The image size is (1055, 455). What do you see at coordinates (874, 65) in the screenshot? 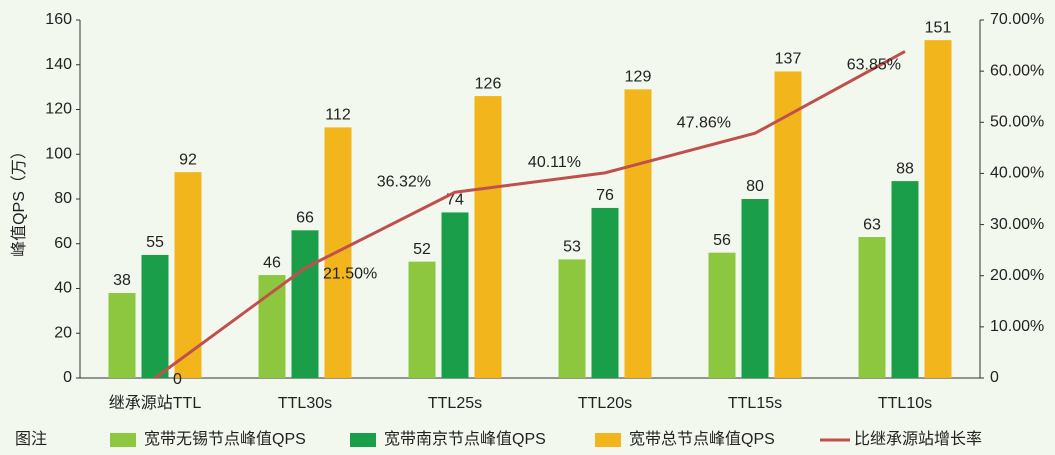
I see `line-value-label: 63.85%` at bounding box center [874, 65].